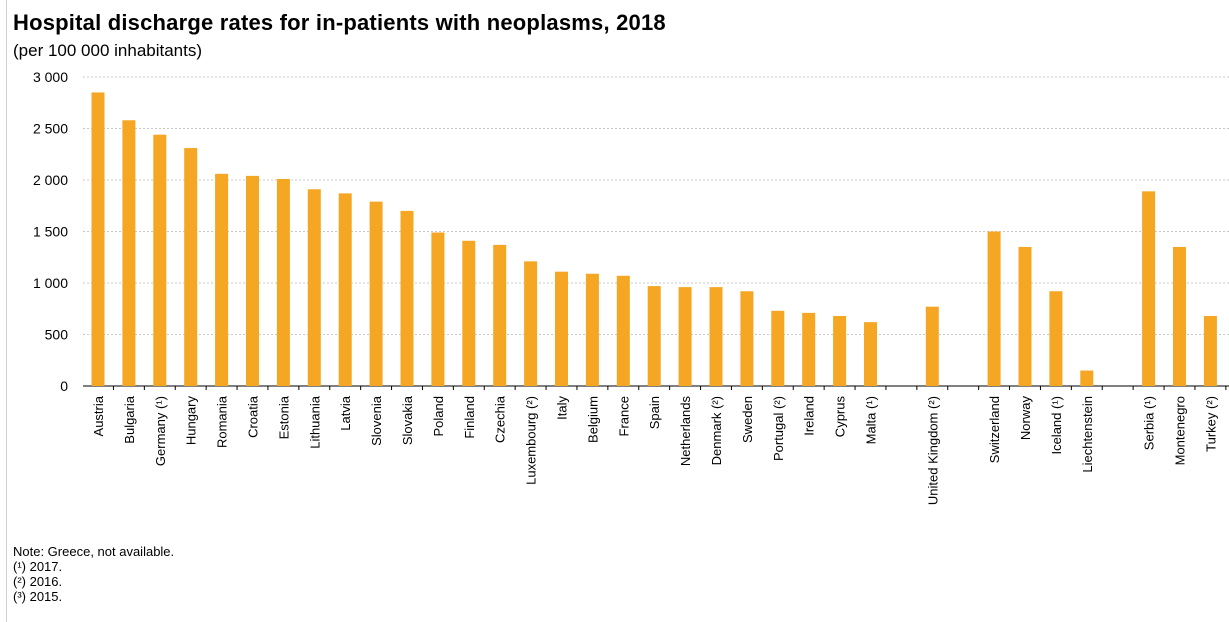  I want to click on y-tick-label: 3 000, so click(50, 77).